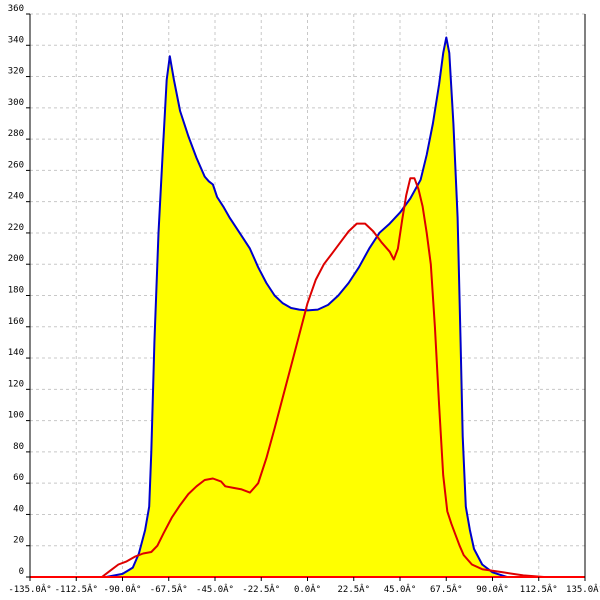 Image resolution: width=600 pixels, height=600 pixels. Describe the element at coordinates (16, 72) in the screenshot. I see `y-tick-label: 320` at that location.